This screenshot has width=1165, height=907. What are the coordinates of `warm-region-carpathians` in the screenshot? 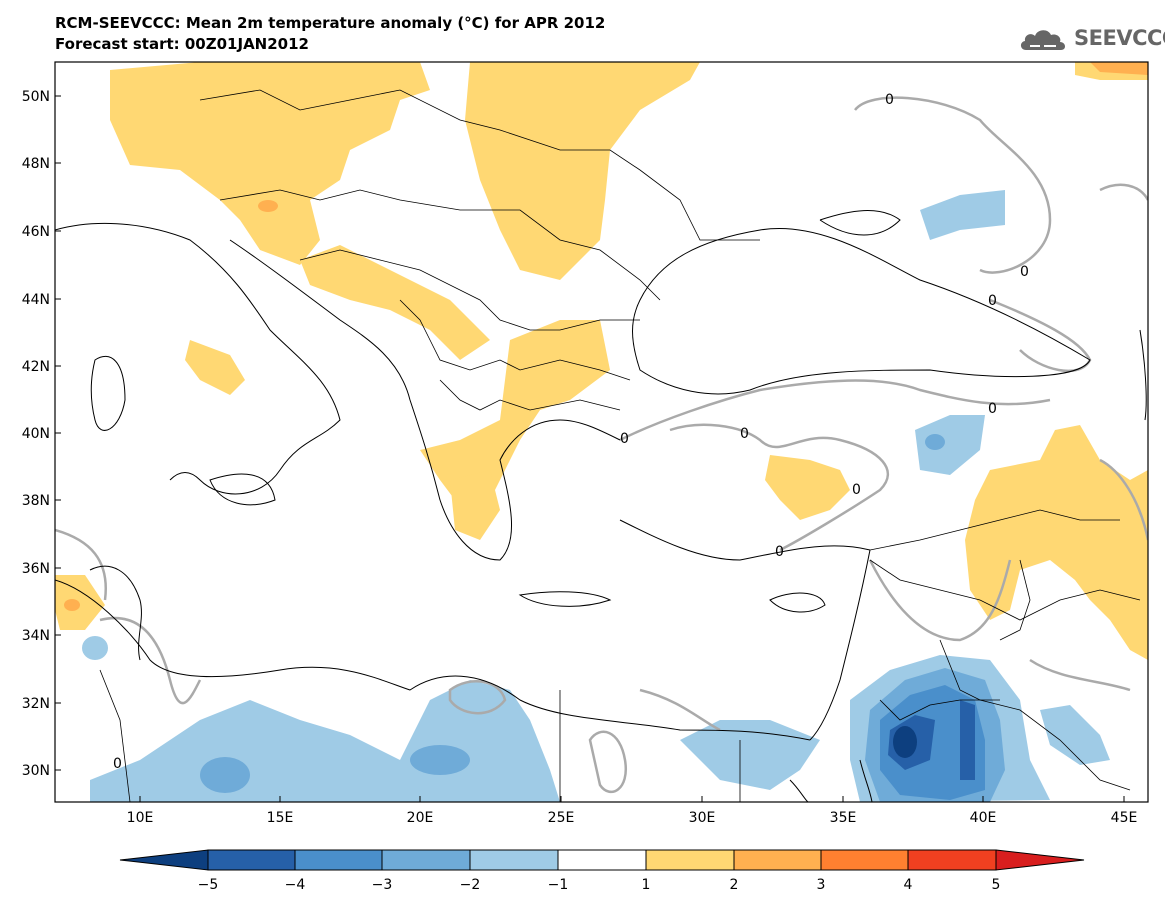 It's located at (582, 171).